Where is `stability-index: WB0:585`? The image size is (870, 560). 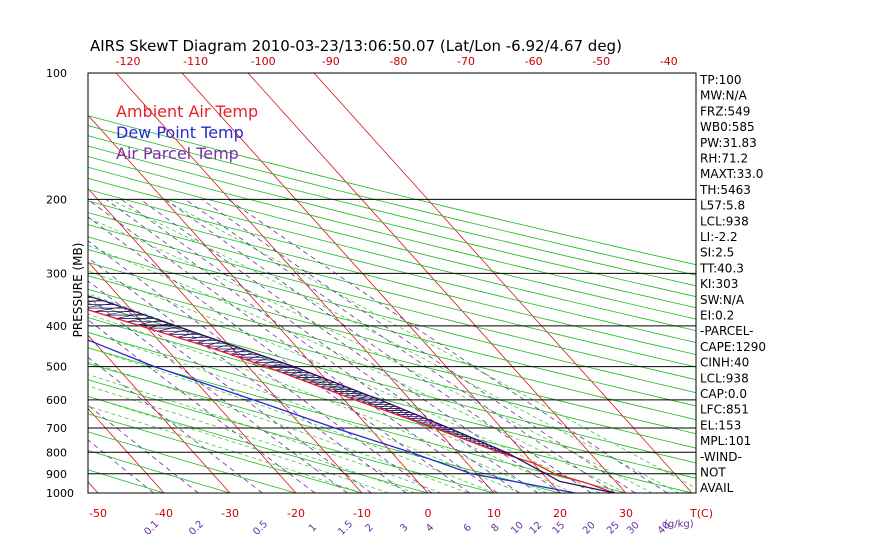 stability-index: WB0:585 is located at coordinates (727, 127).